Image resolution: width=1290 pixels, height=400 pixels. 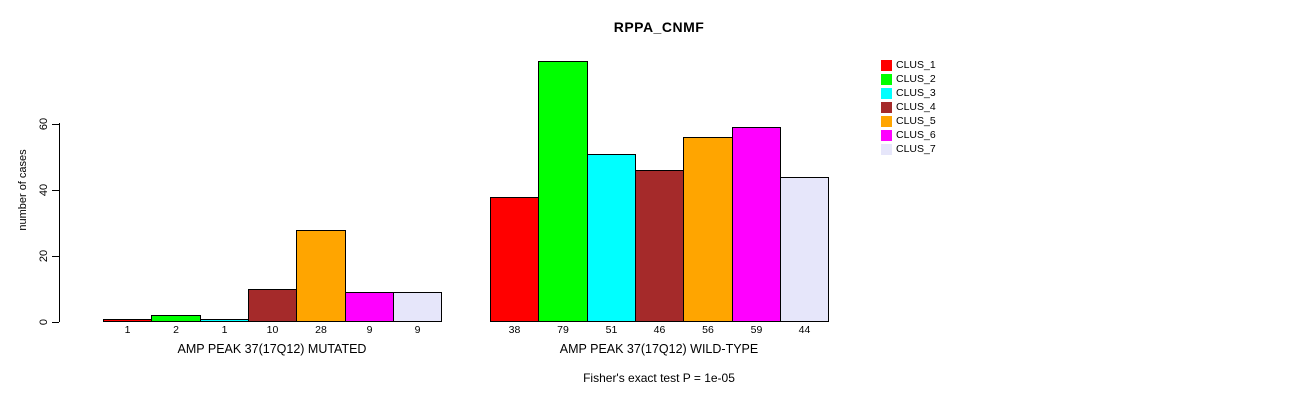 I want to click on legend-item-clus_5: CLUS_5, so click(x=908, y=121).